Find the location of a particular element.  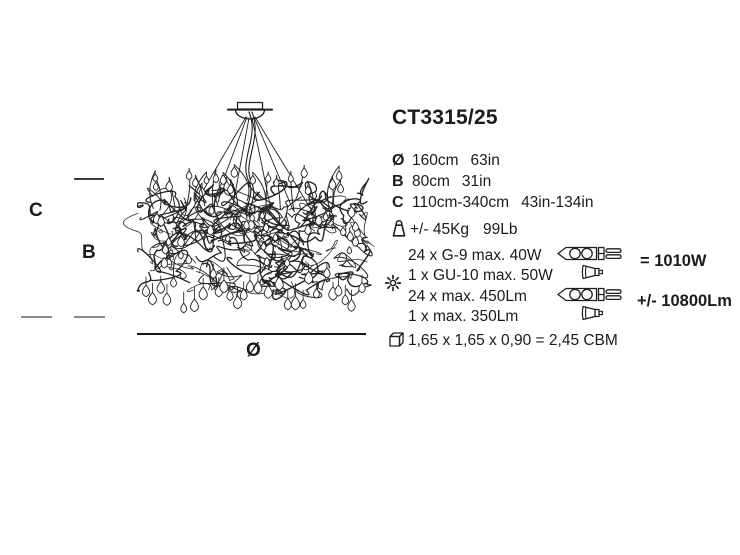

metric-value: 160cm is located at coordinates (435, 160).